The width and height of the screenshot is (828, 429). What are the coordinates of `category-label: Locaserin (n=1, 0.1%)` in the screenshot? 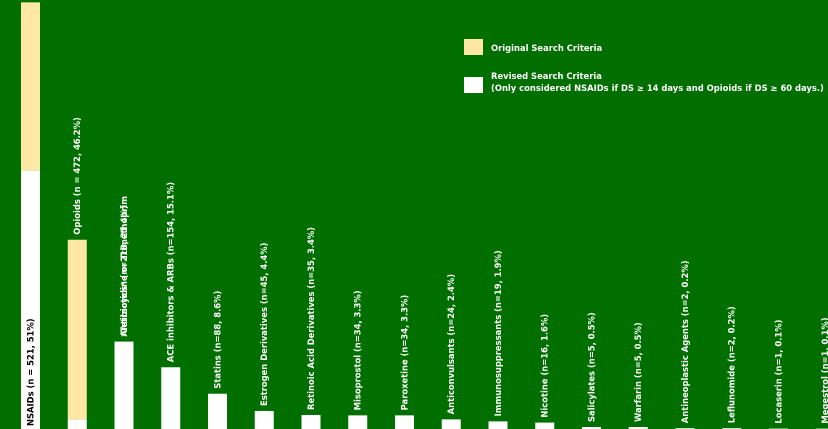 It's located at (779, 371).